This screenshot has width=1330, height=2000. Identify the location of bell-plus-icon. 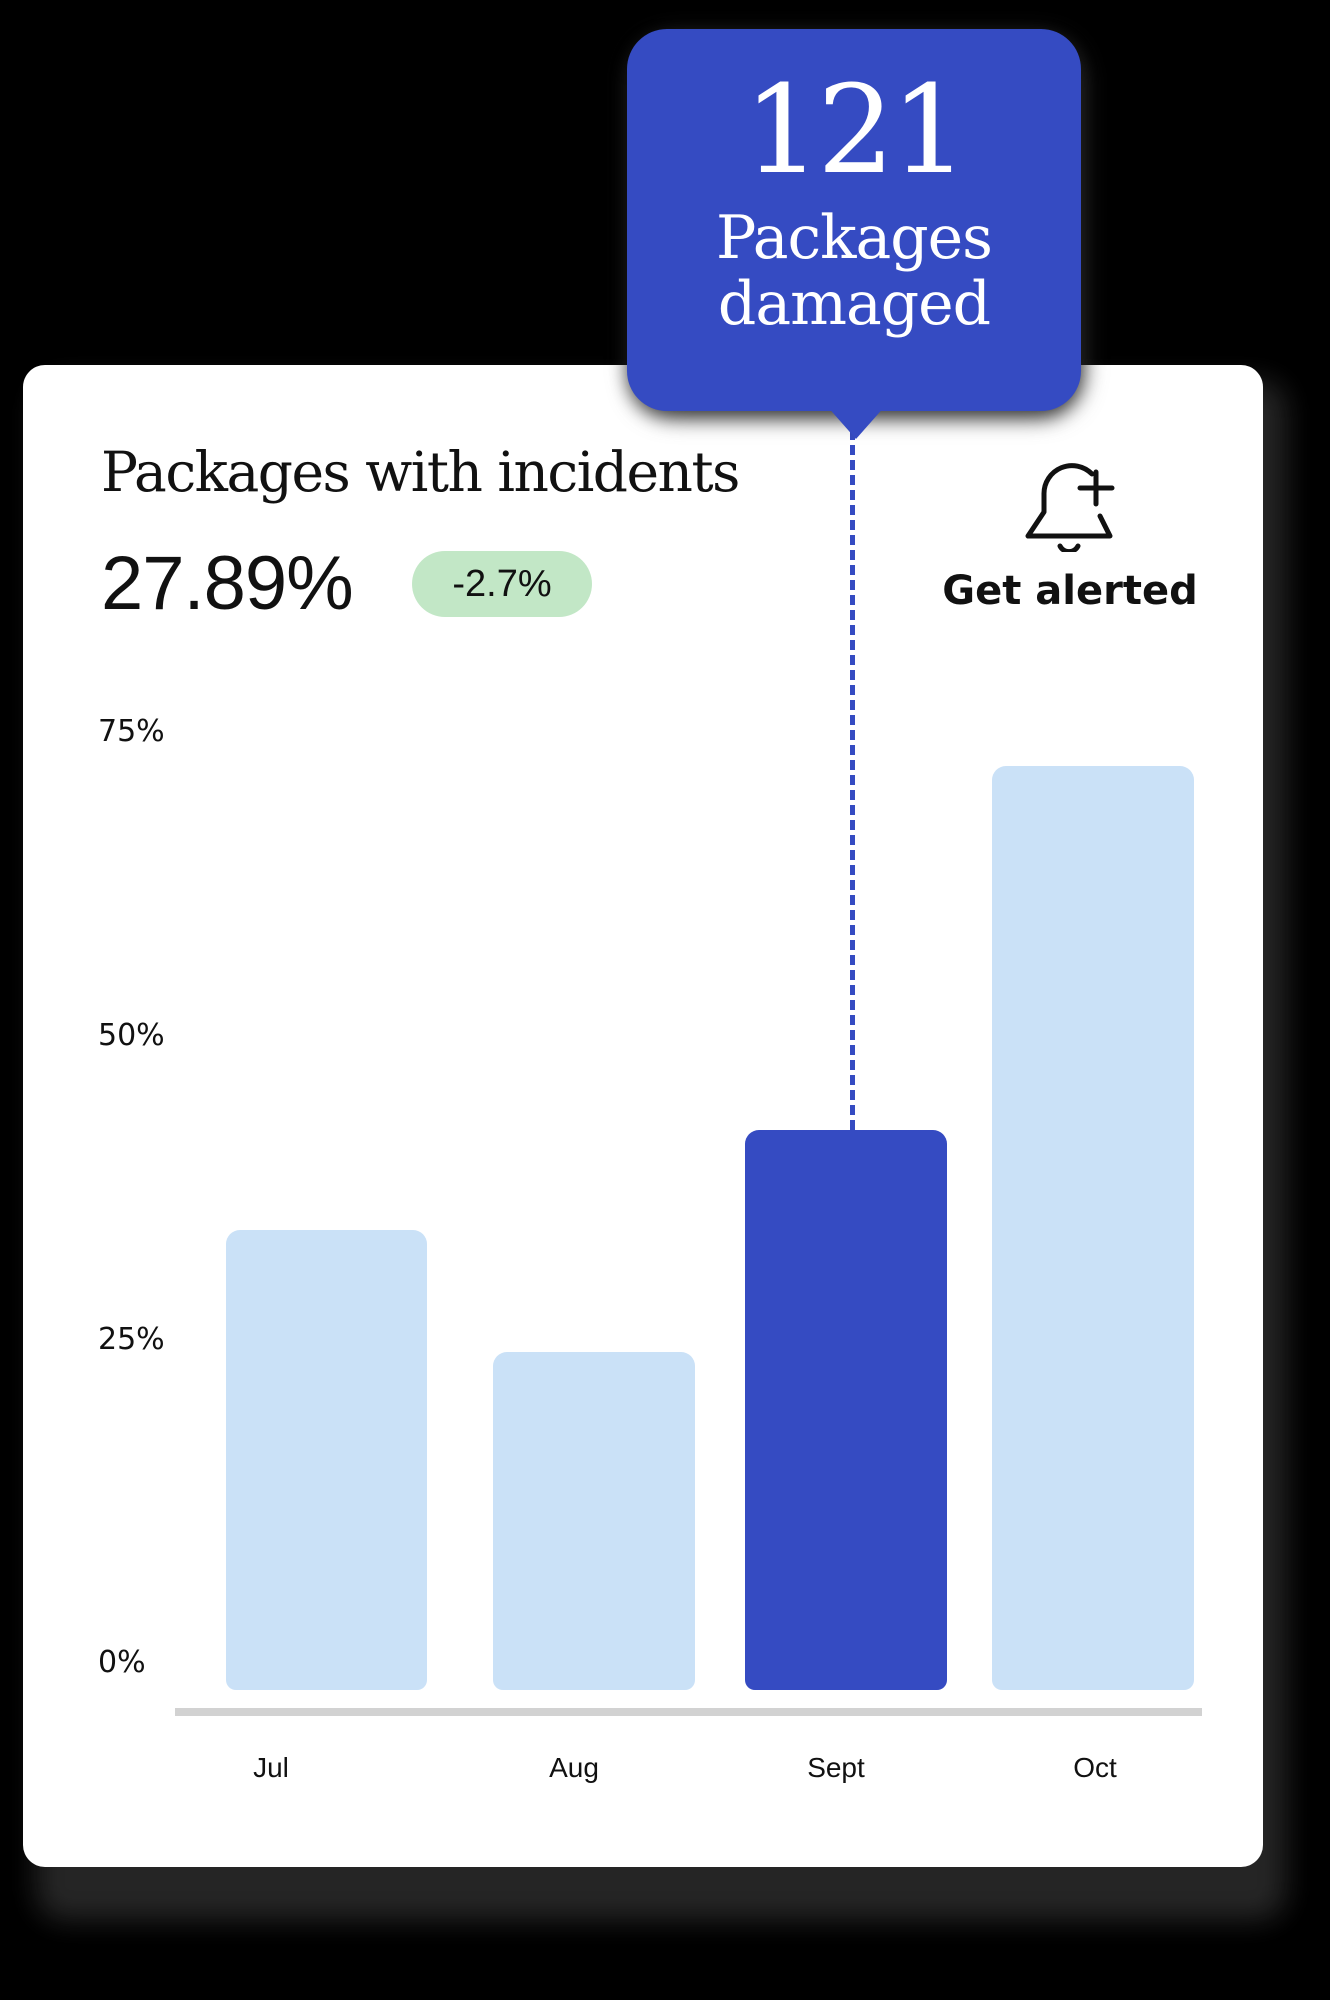
(1070, 507).